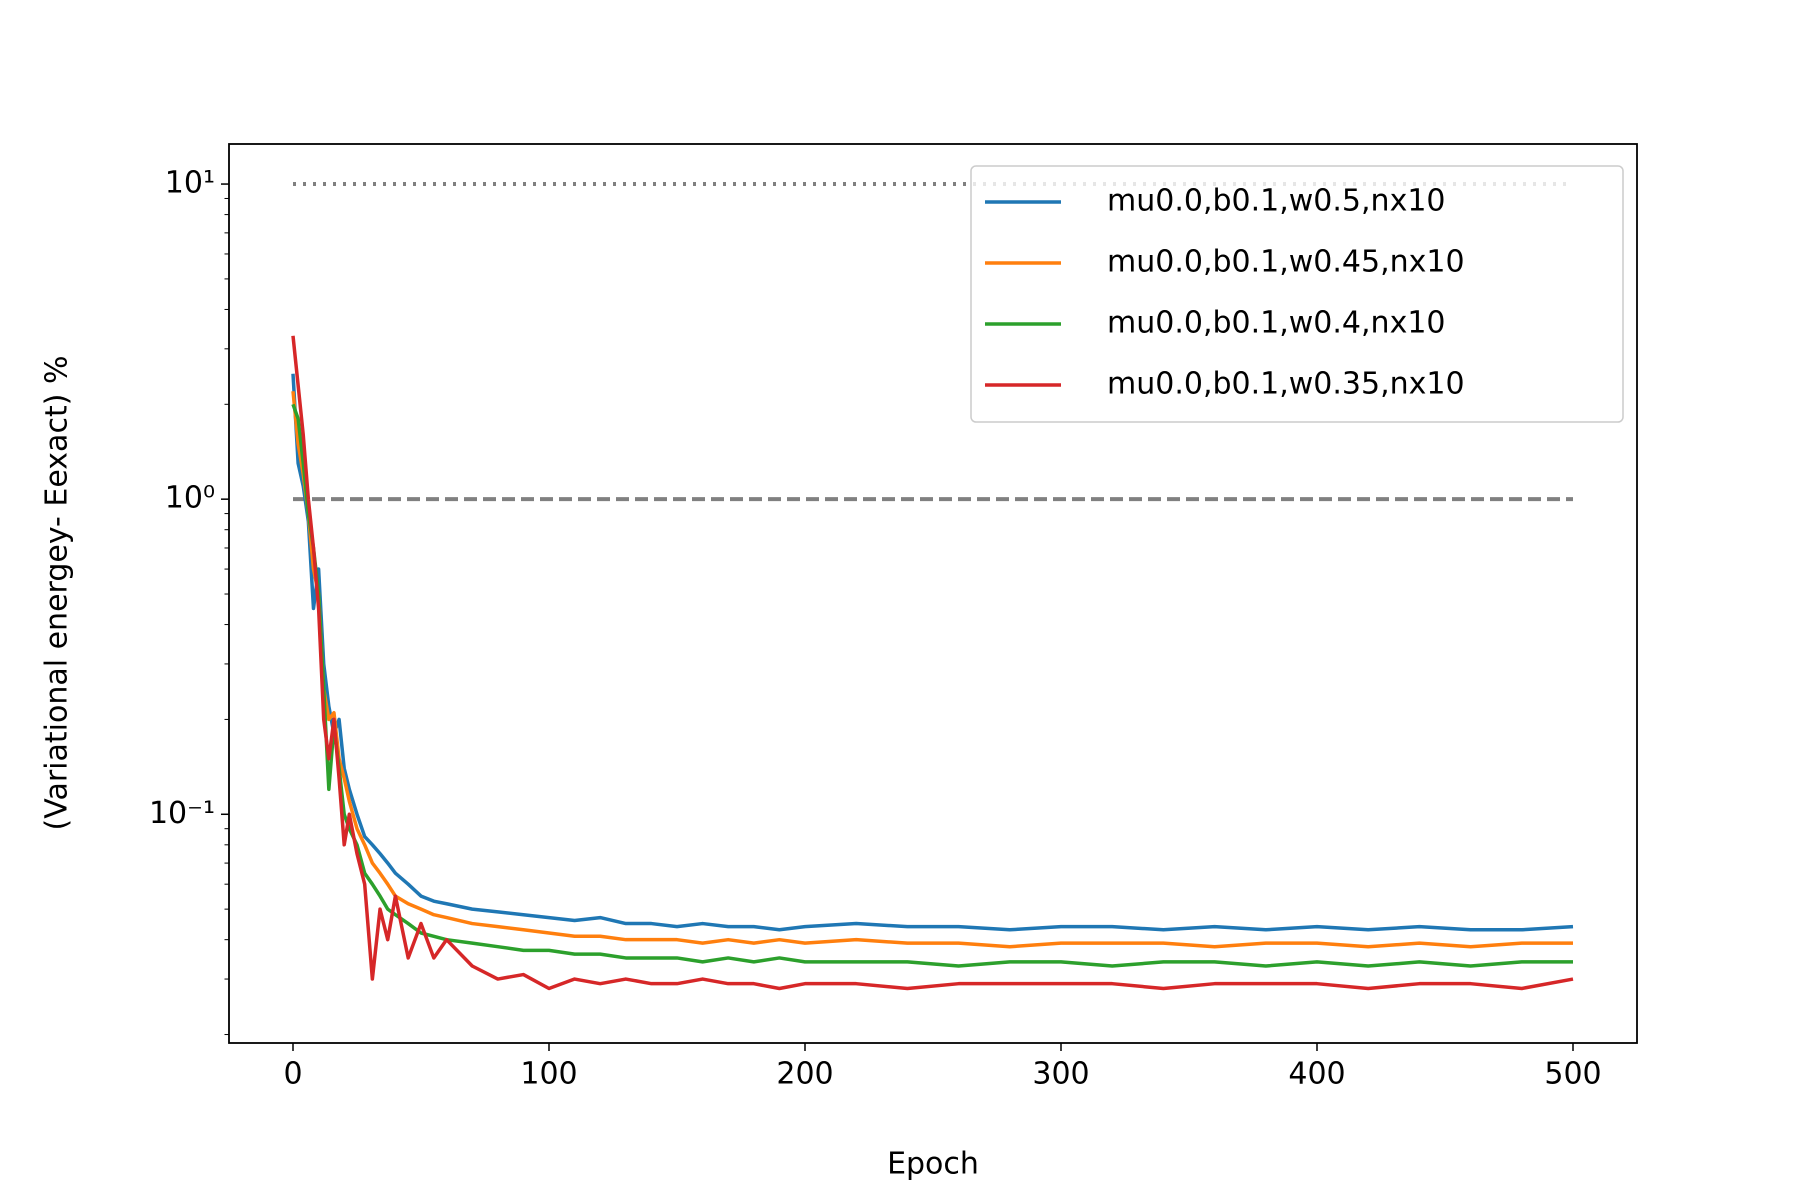 This screenshot has height=1200, width=1800. Describe the element at coordinates (1572, 1074) in the screenshot. I see `x-tick-label: 500` at that location.